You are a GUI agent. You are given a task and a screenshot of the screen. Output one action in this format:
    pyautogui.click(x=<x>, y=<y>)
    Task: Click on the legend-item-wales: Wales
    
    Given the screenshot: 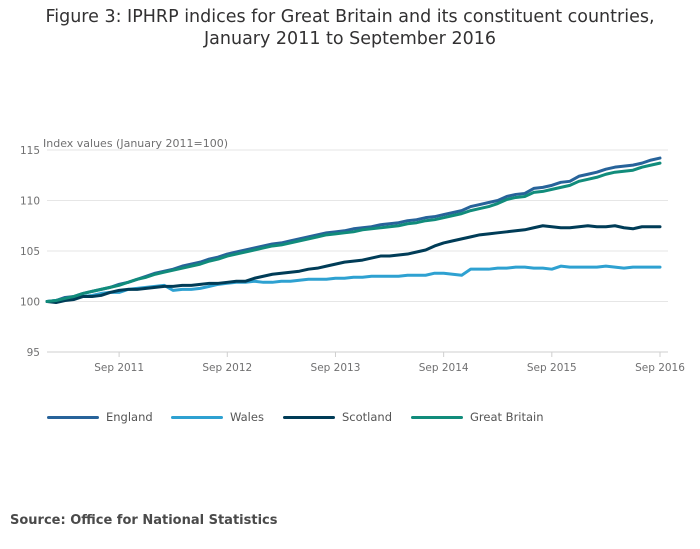 What is the action you would take?
    pyautogui.click(x=217, y=417)
    